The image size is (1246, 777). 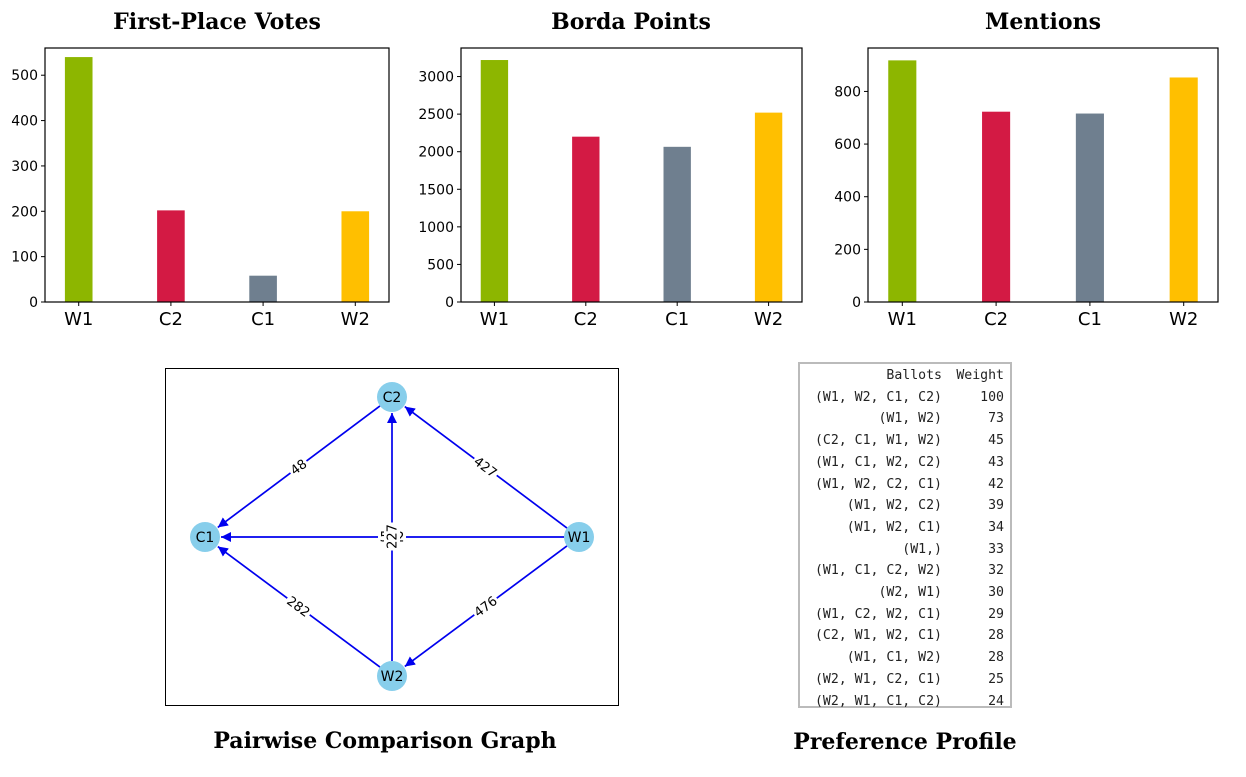 I want to click on weight-cell: 45, so click(x=996, y=441).